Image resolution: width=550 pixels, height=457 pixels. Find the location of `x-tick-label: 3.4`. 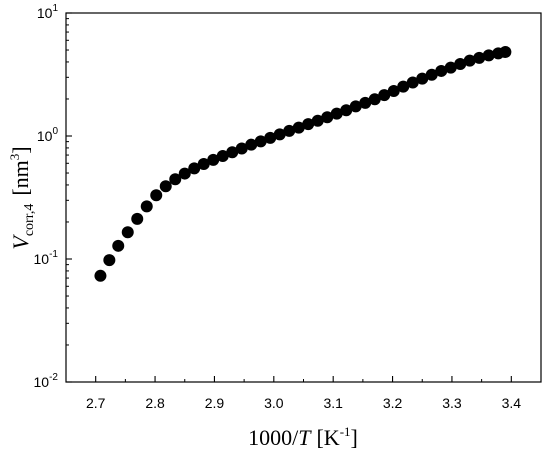

x-tick-label: 3.4 is located at coordinates (512, 403).